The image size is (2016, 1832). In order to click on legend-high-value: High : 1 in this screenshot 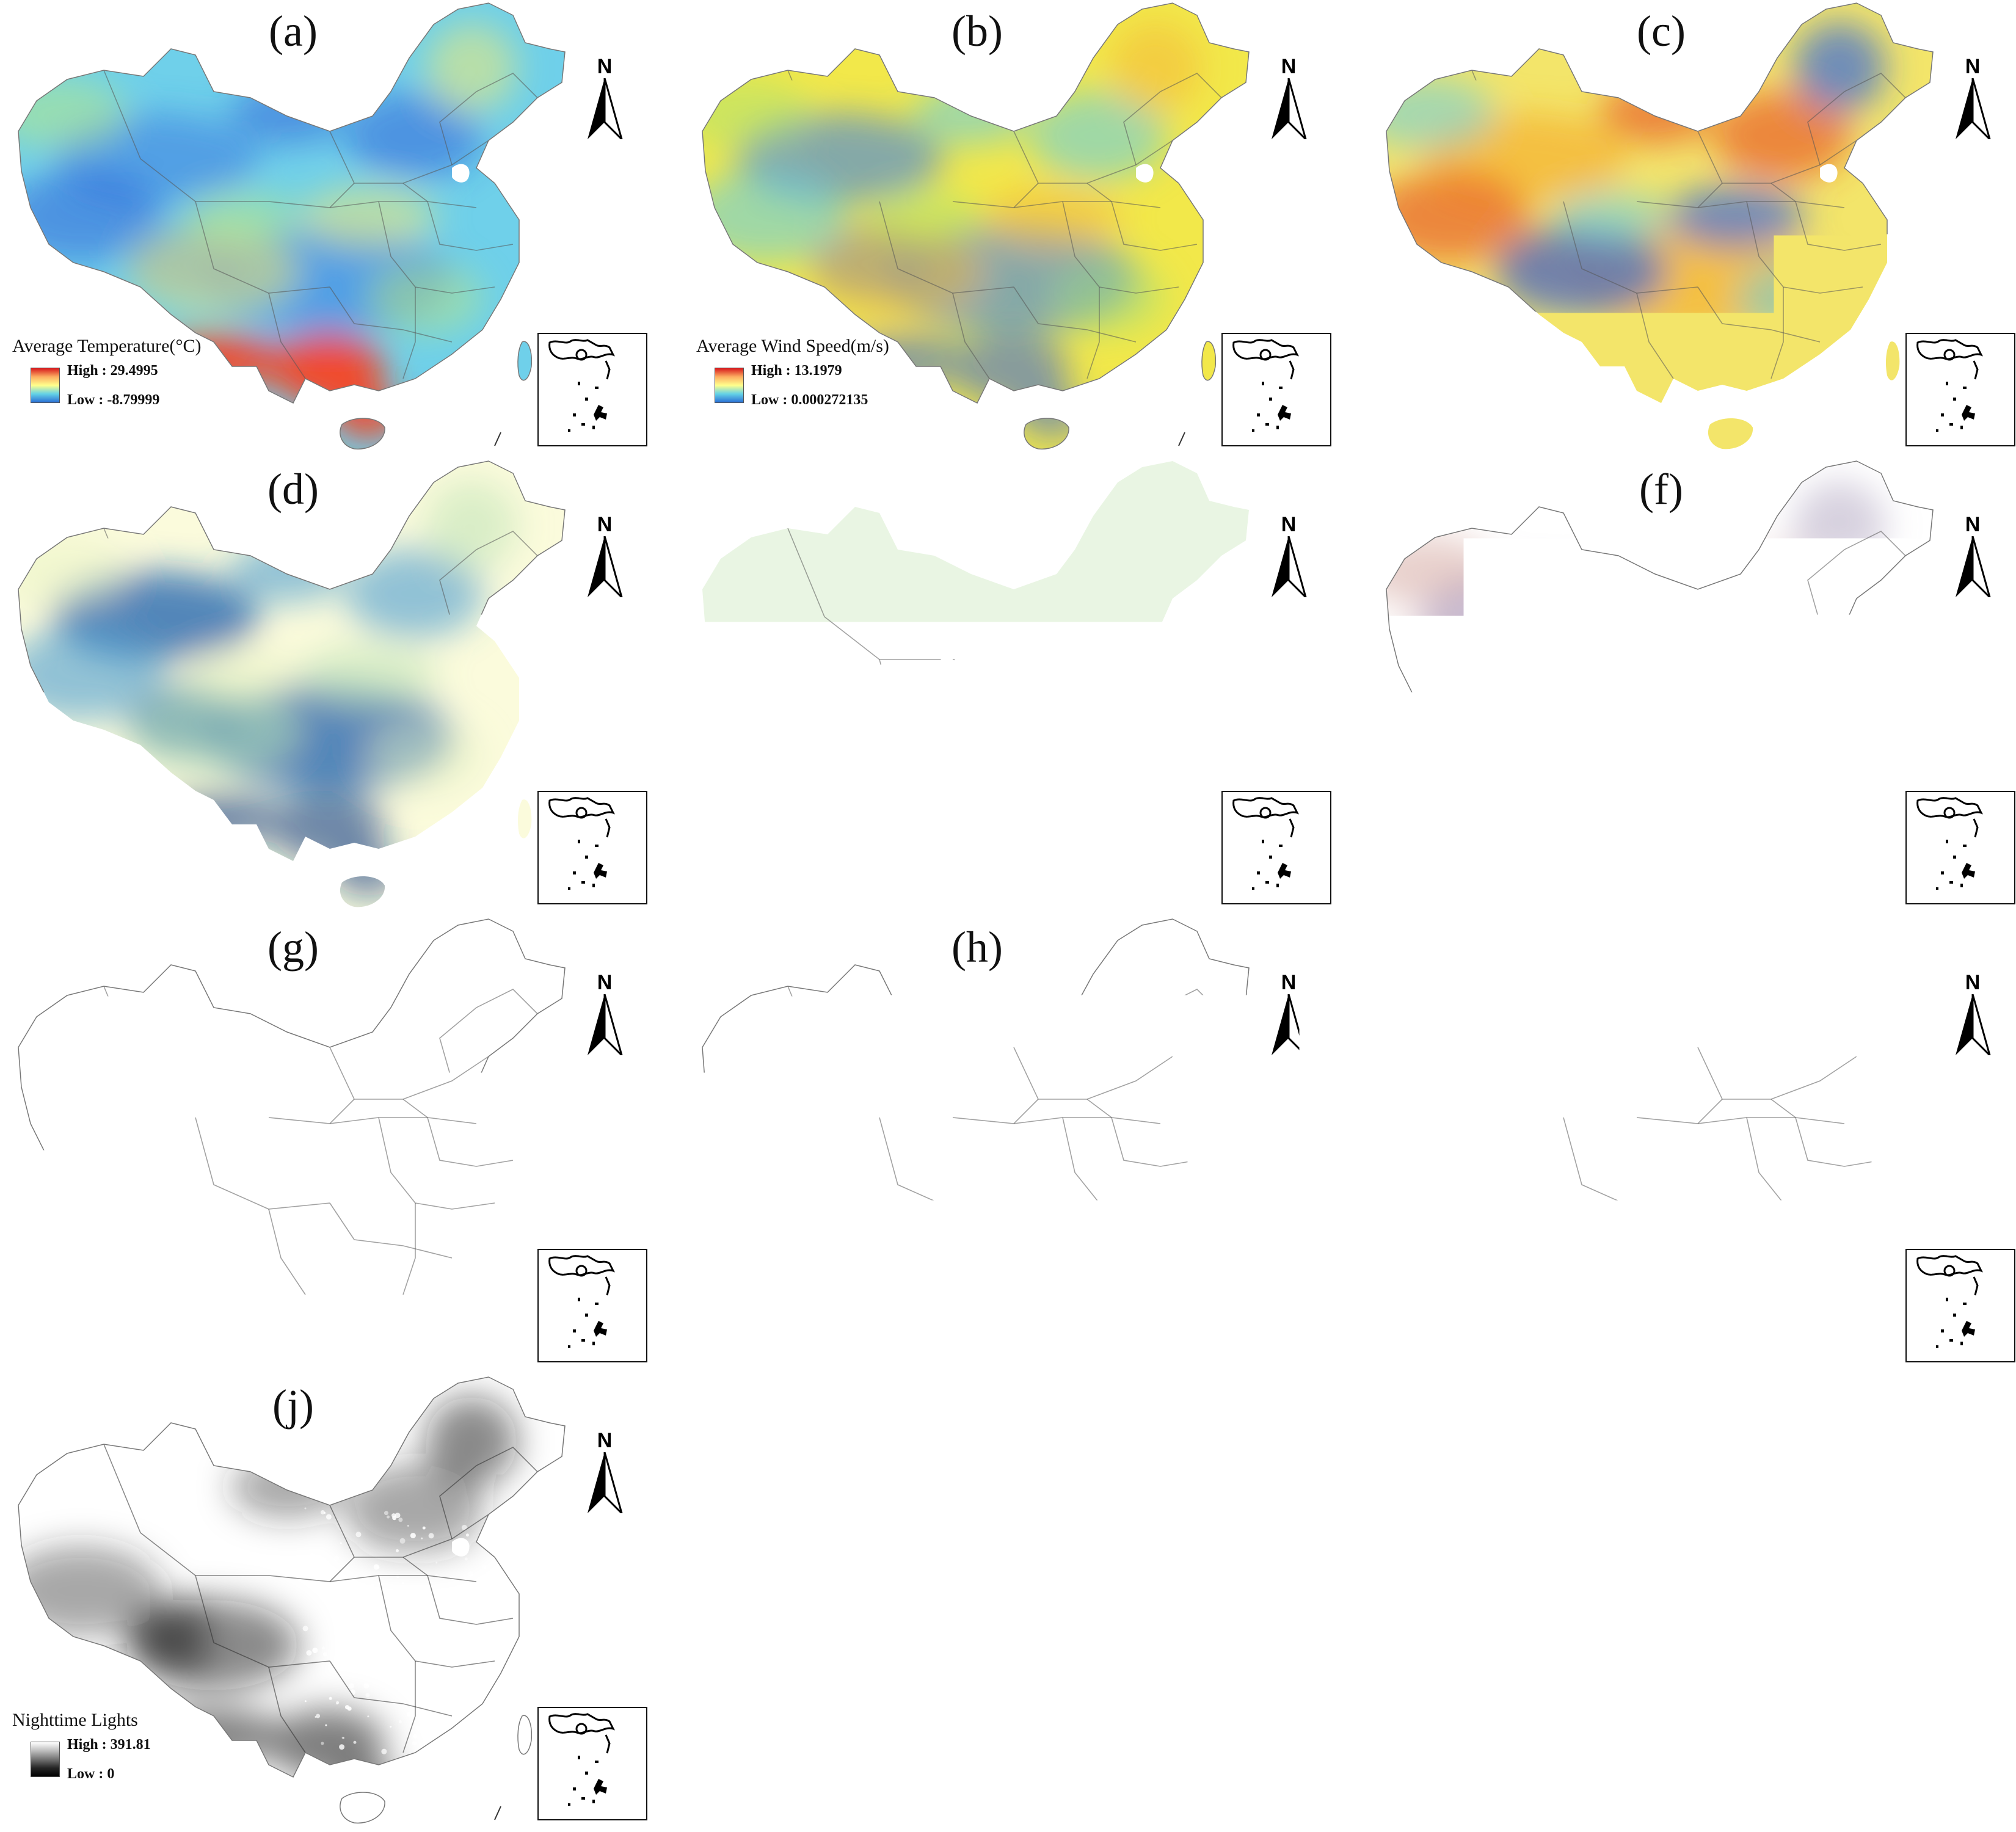, I will do `click(776, 829)`.